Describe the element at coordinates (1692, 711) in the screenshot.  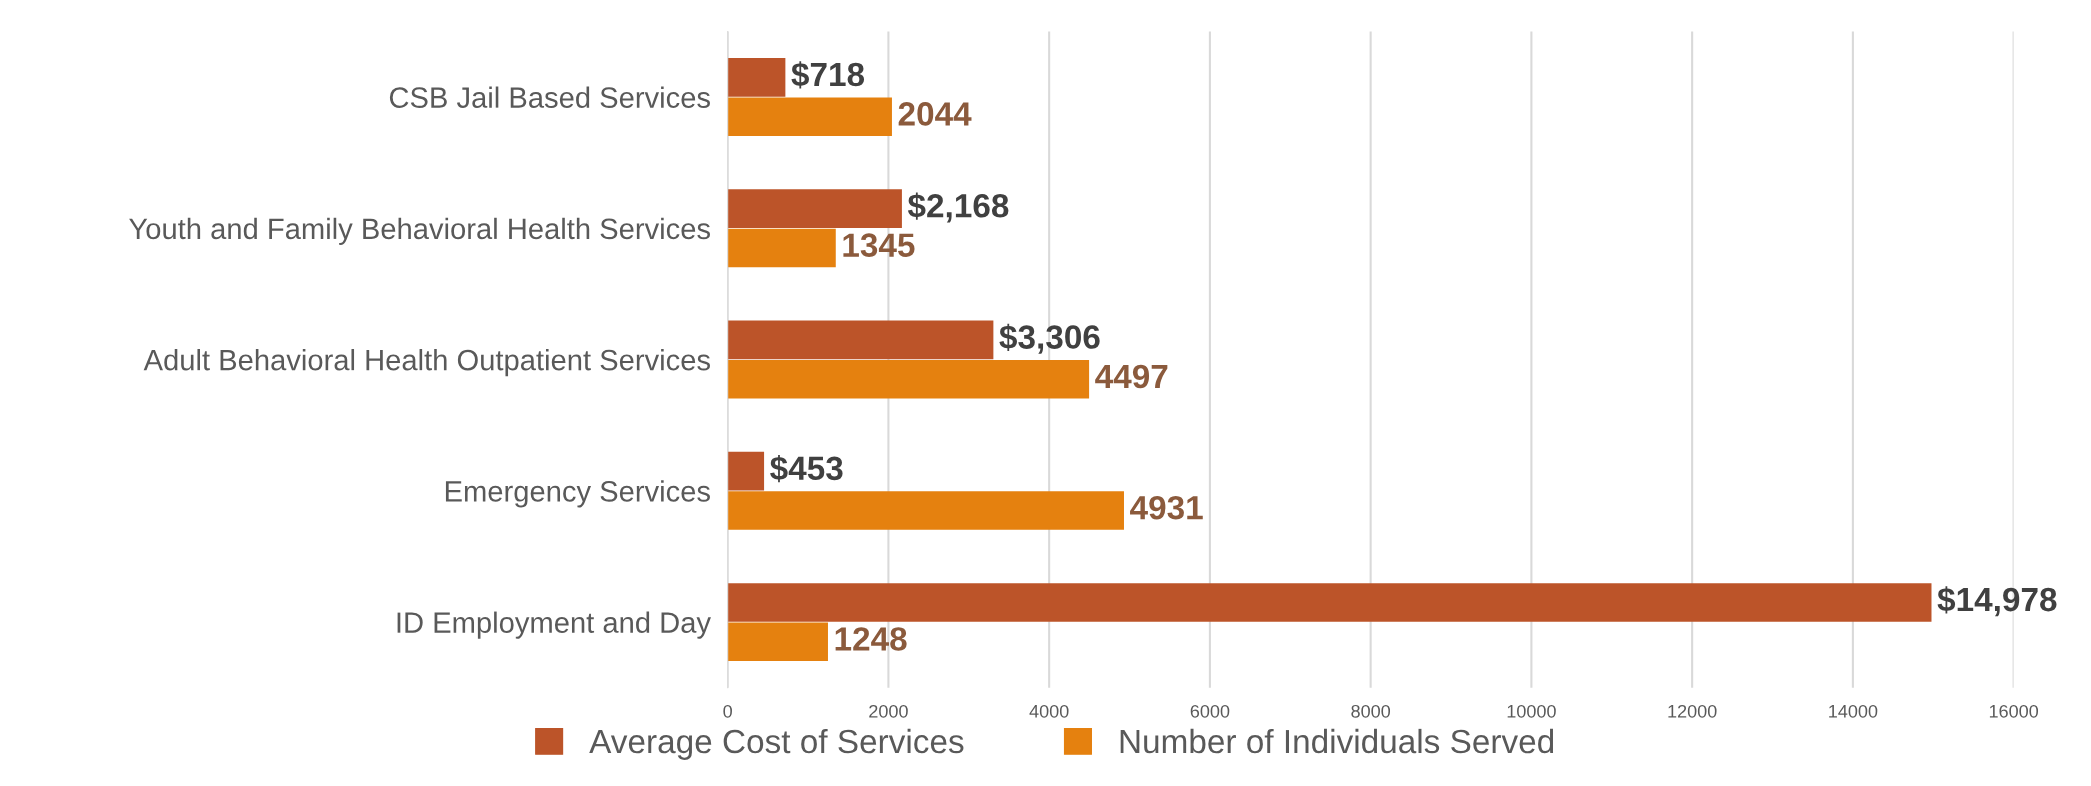
I see `x-tick-label: 12000` at that location.